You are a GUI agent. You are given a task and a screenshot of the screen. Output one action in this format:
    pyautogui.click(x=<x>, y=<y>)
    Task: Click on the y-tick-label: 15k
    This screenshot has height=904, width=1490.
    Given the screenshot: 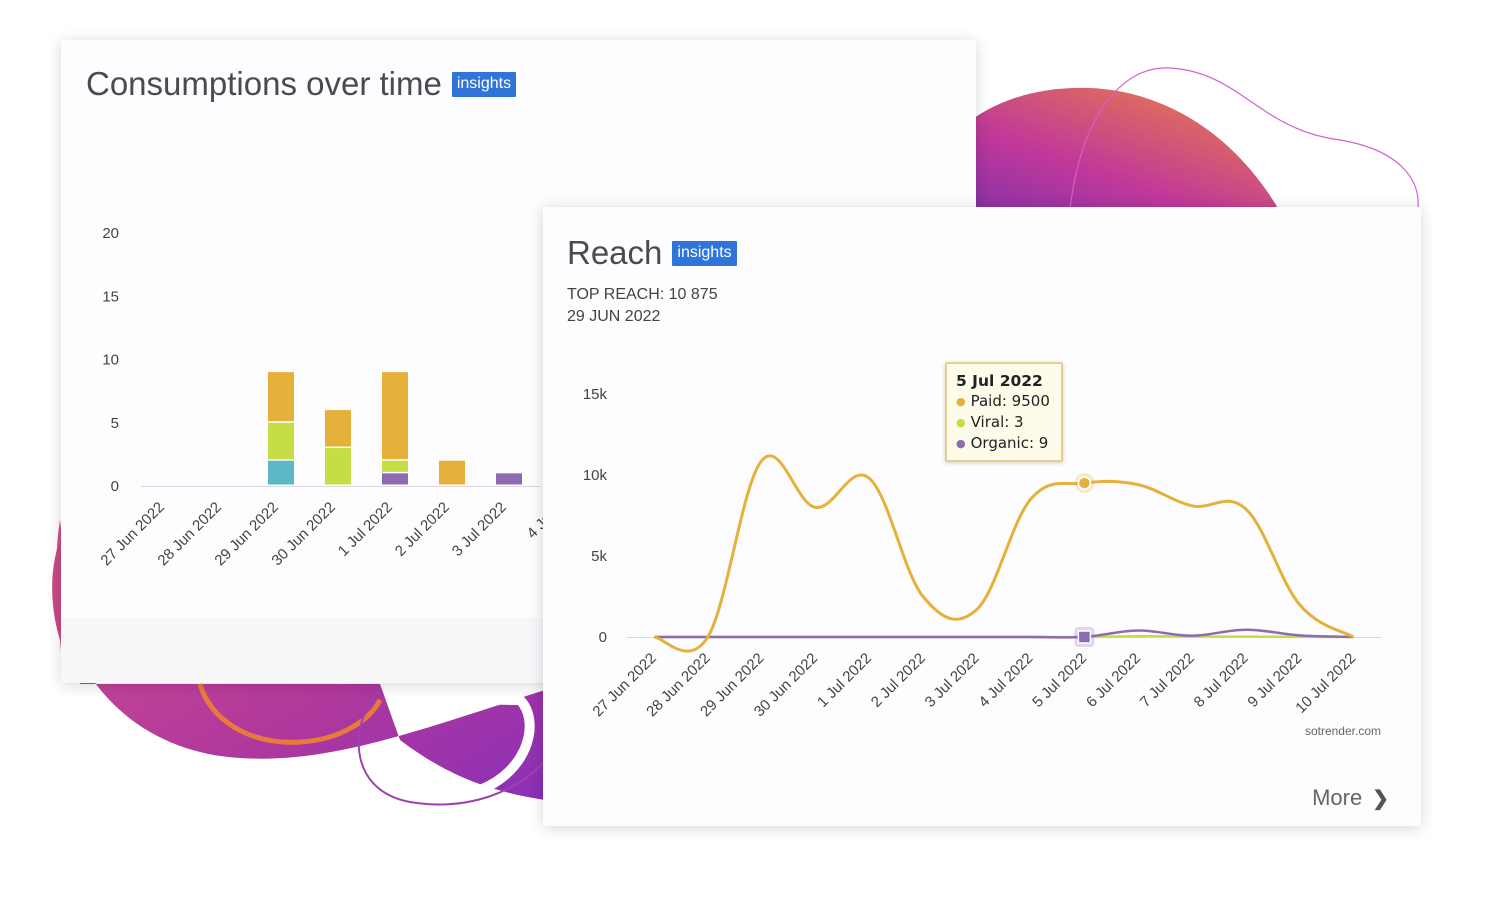 What is the action you would take?
    pyautogui.click(x=595, y=394)
    